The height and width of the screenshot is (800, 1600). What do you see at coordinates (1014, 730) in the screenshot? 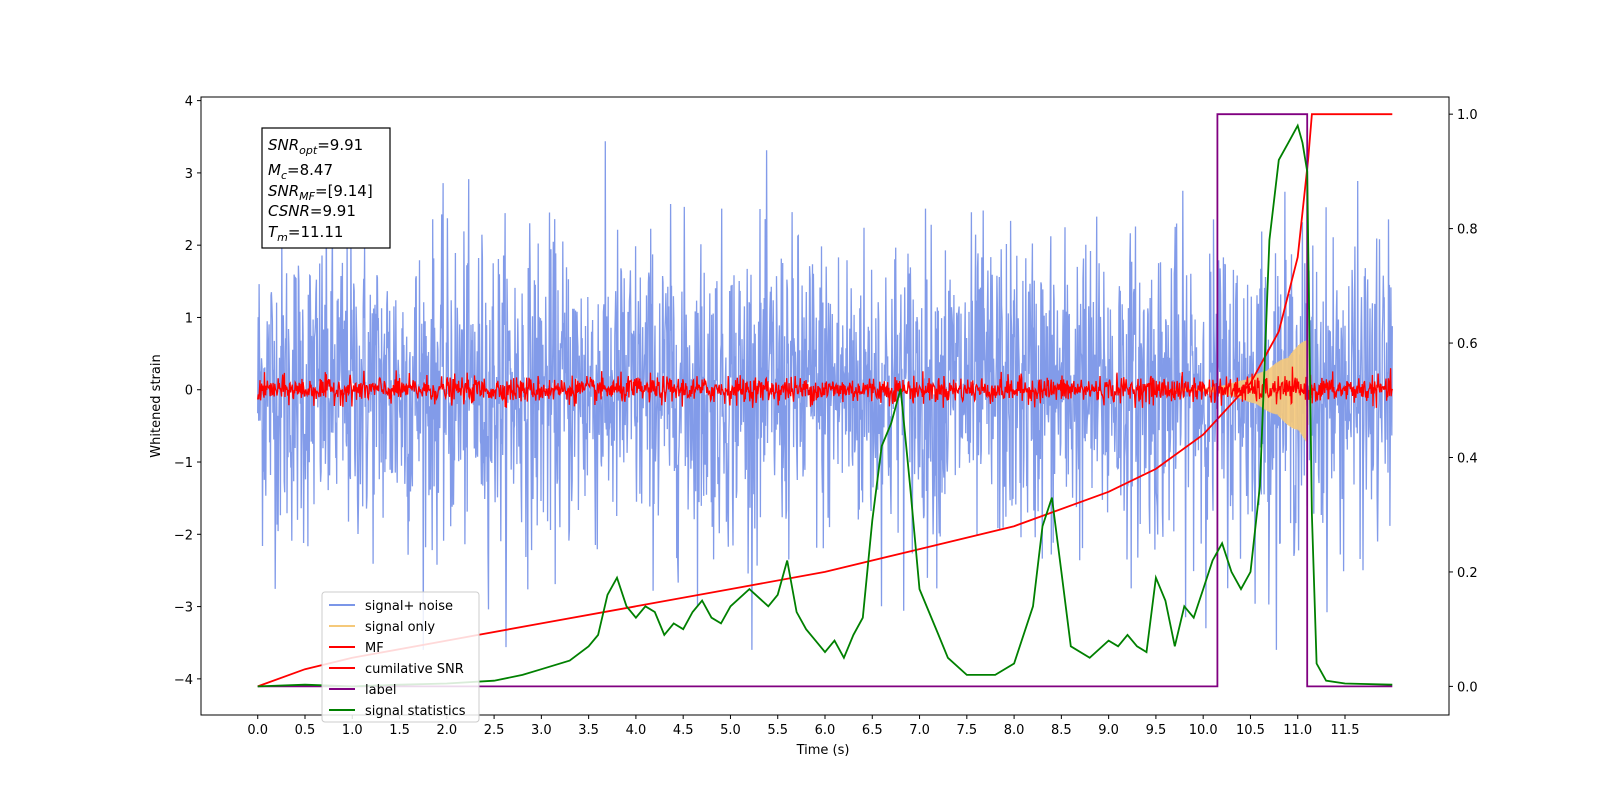
I see `x-tick-label: 8.0` at bounding box center [1014, 730].